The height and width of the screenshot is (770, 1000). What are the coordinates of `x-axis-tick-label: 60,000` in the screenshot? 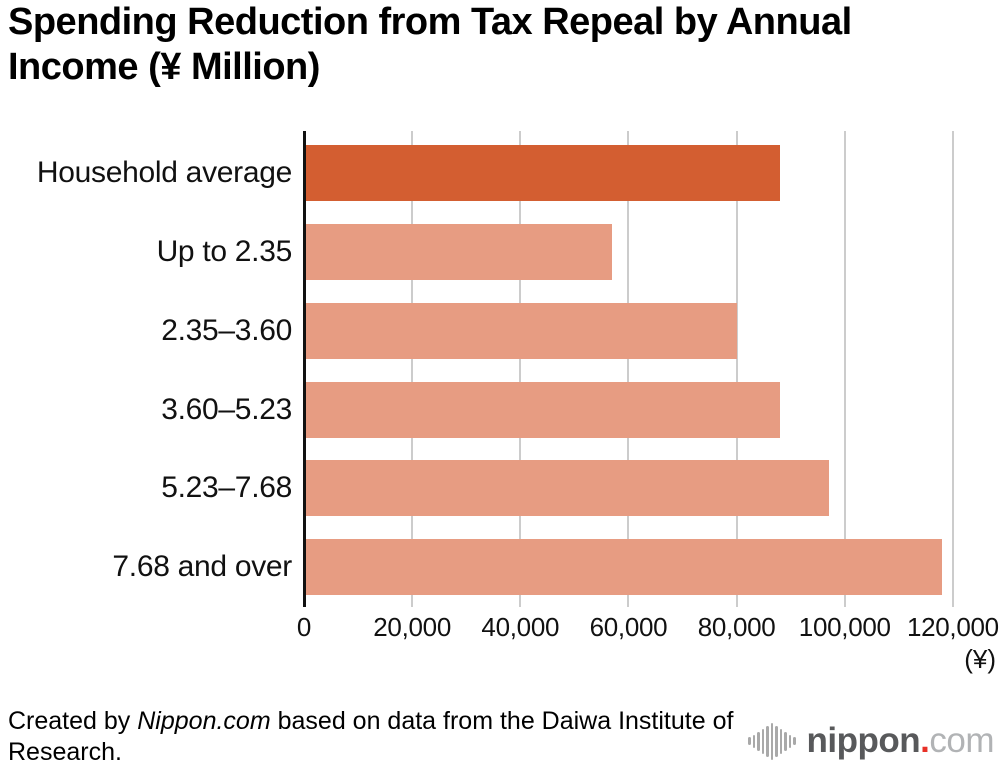 It's located at (628, 627).